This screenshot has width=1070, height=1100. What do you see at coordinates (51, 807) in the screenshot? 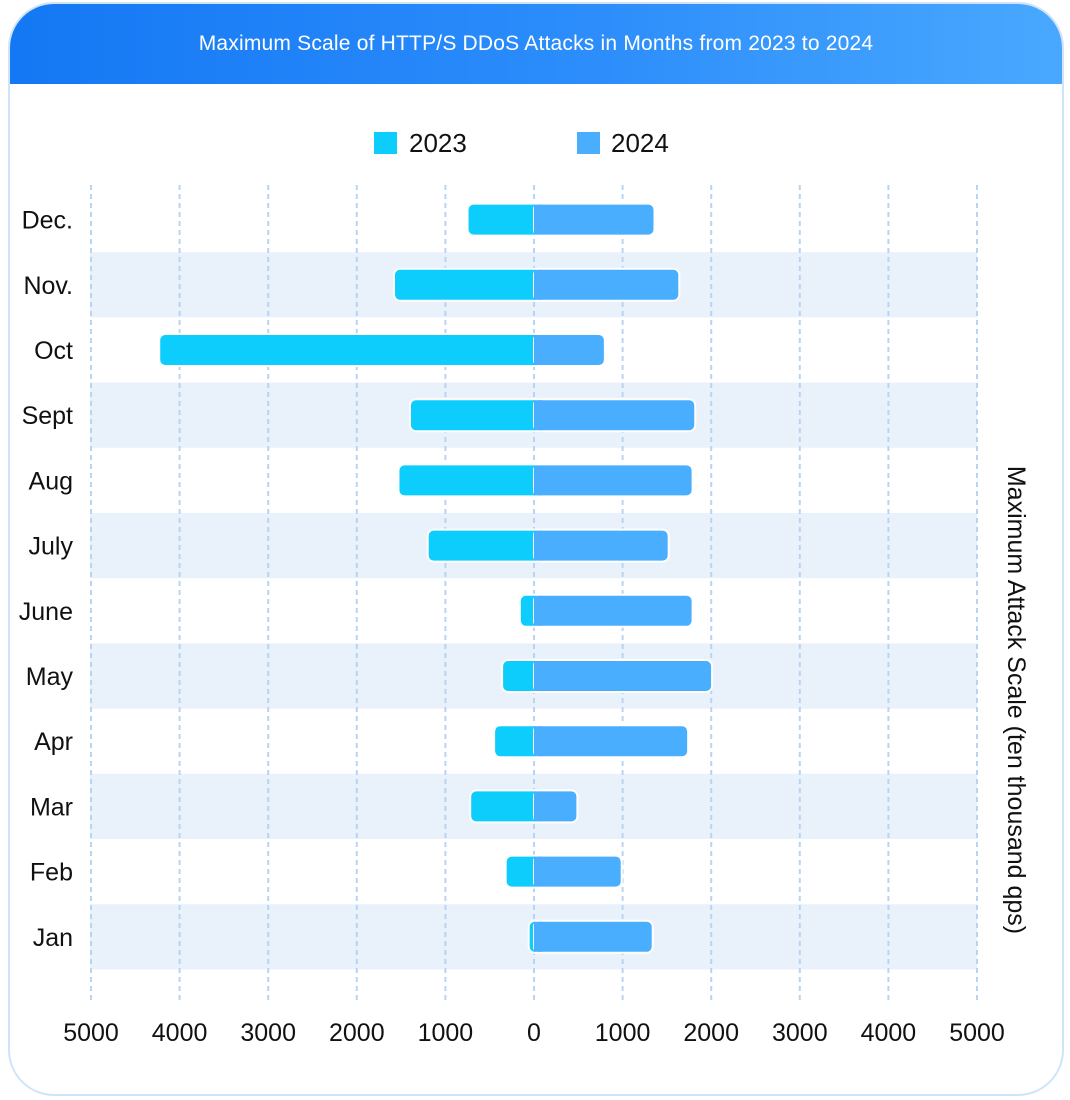
I see `category-label: Mar` at bounding box center [51, 807].